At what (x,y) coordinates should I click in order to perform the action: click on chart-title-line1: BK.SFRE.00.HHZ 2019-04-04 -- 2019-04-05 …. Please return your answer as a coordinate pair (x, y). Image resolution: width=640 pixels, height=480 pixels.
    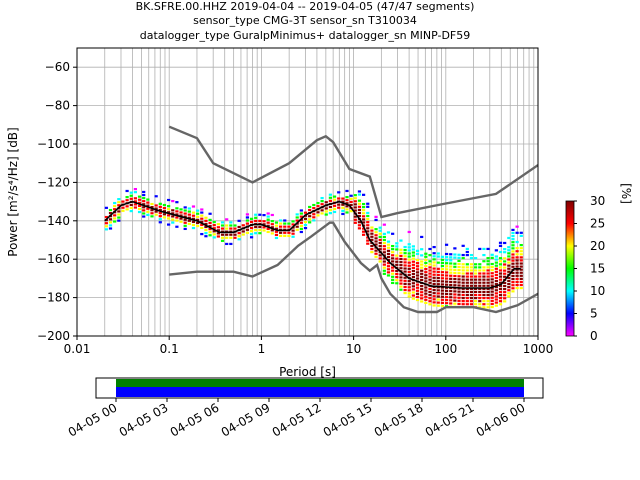
    Looking at the image, I should click on (305, 6).